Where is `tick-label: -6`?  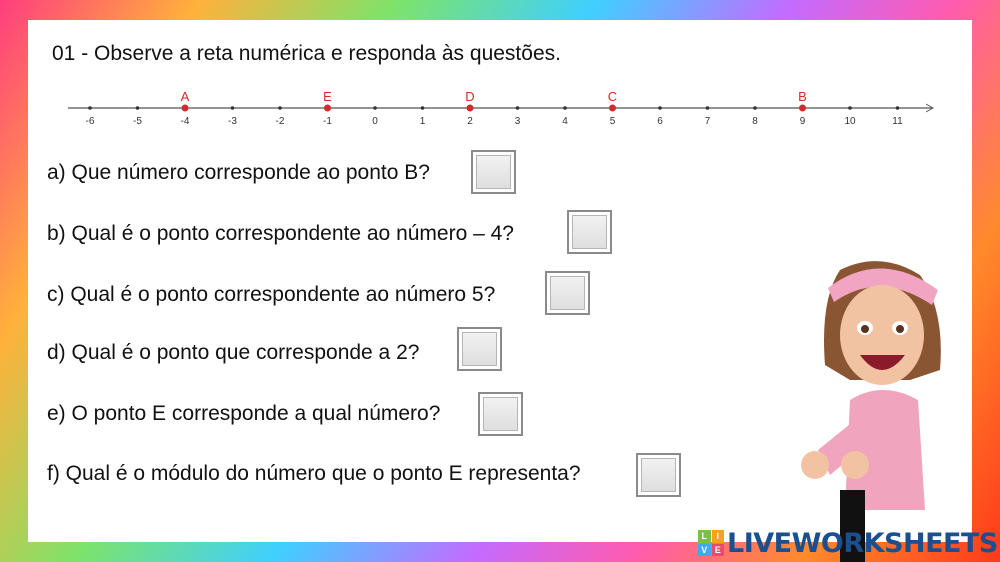 tick-label: -6 is located at coordinates (90, 121).